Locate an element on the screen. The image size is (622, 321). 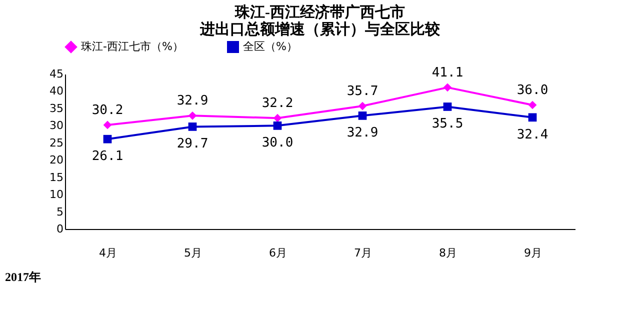
data-label: 30.0 is located at coordinates (278, 143).